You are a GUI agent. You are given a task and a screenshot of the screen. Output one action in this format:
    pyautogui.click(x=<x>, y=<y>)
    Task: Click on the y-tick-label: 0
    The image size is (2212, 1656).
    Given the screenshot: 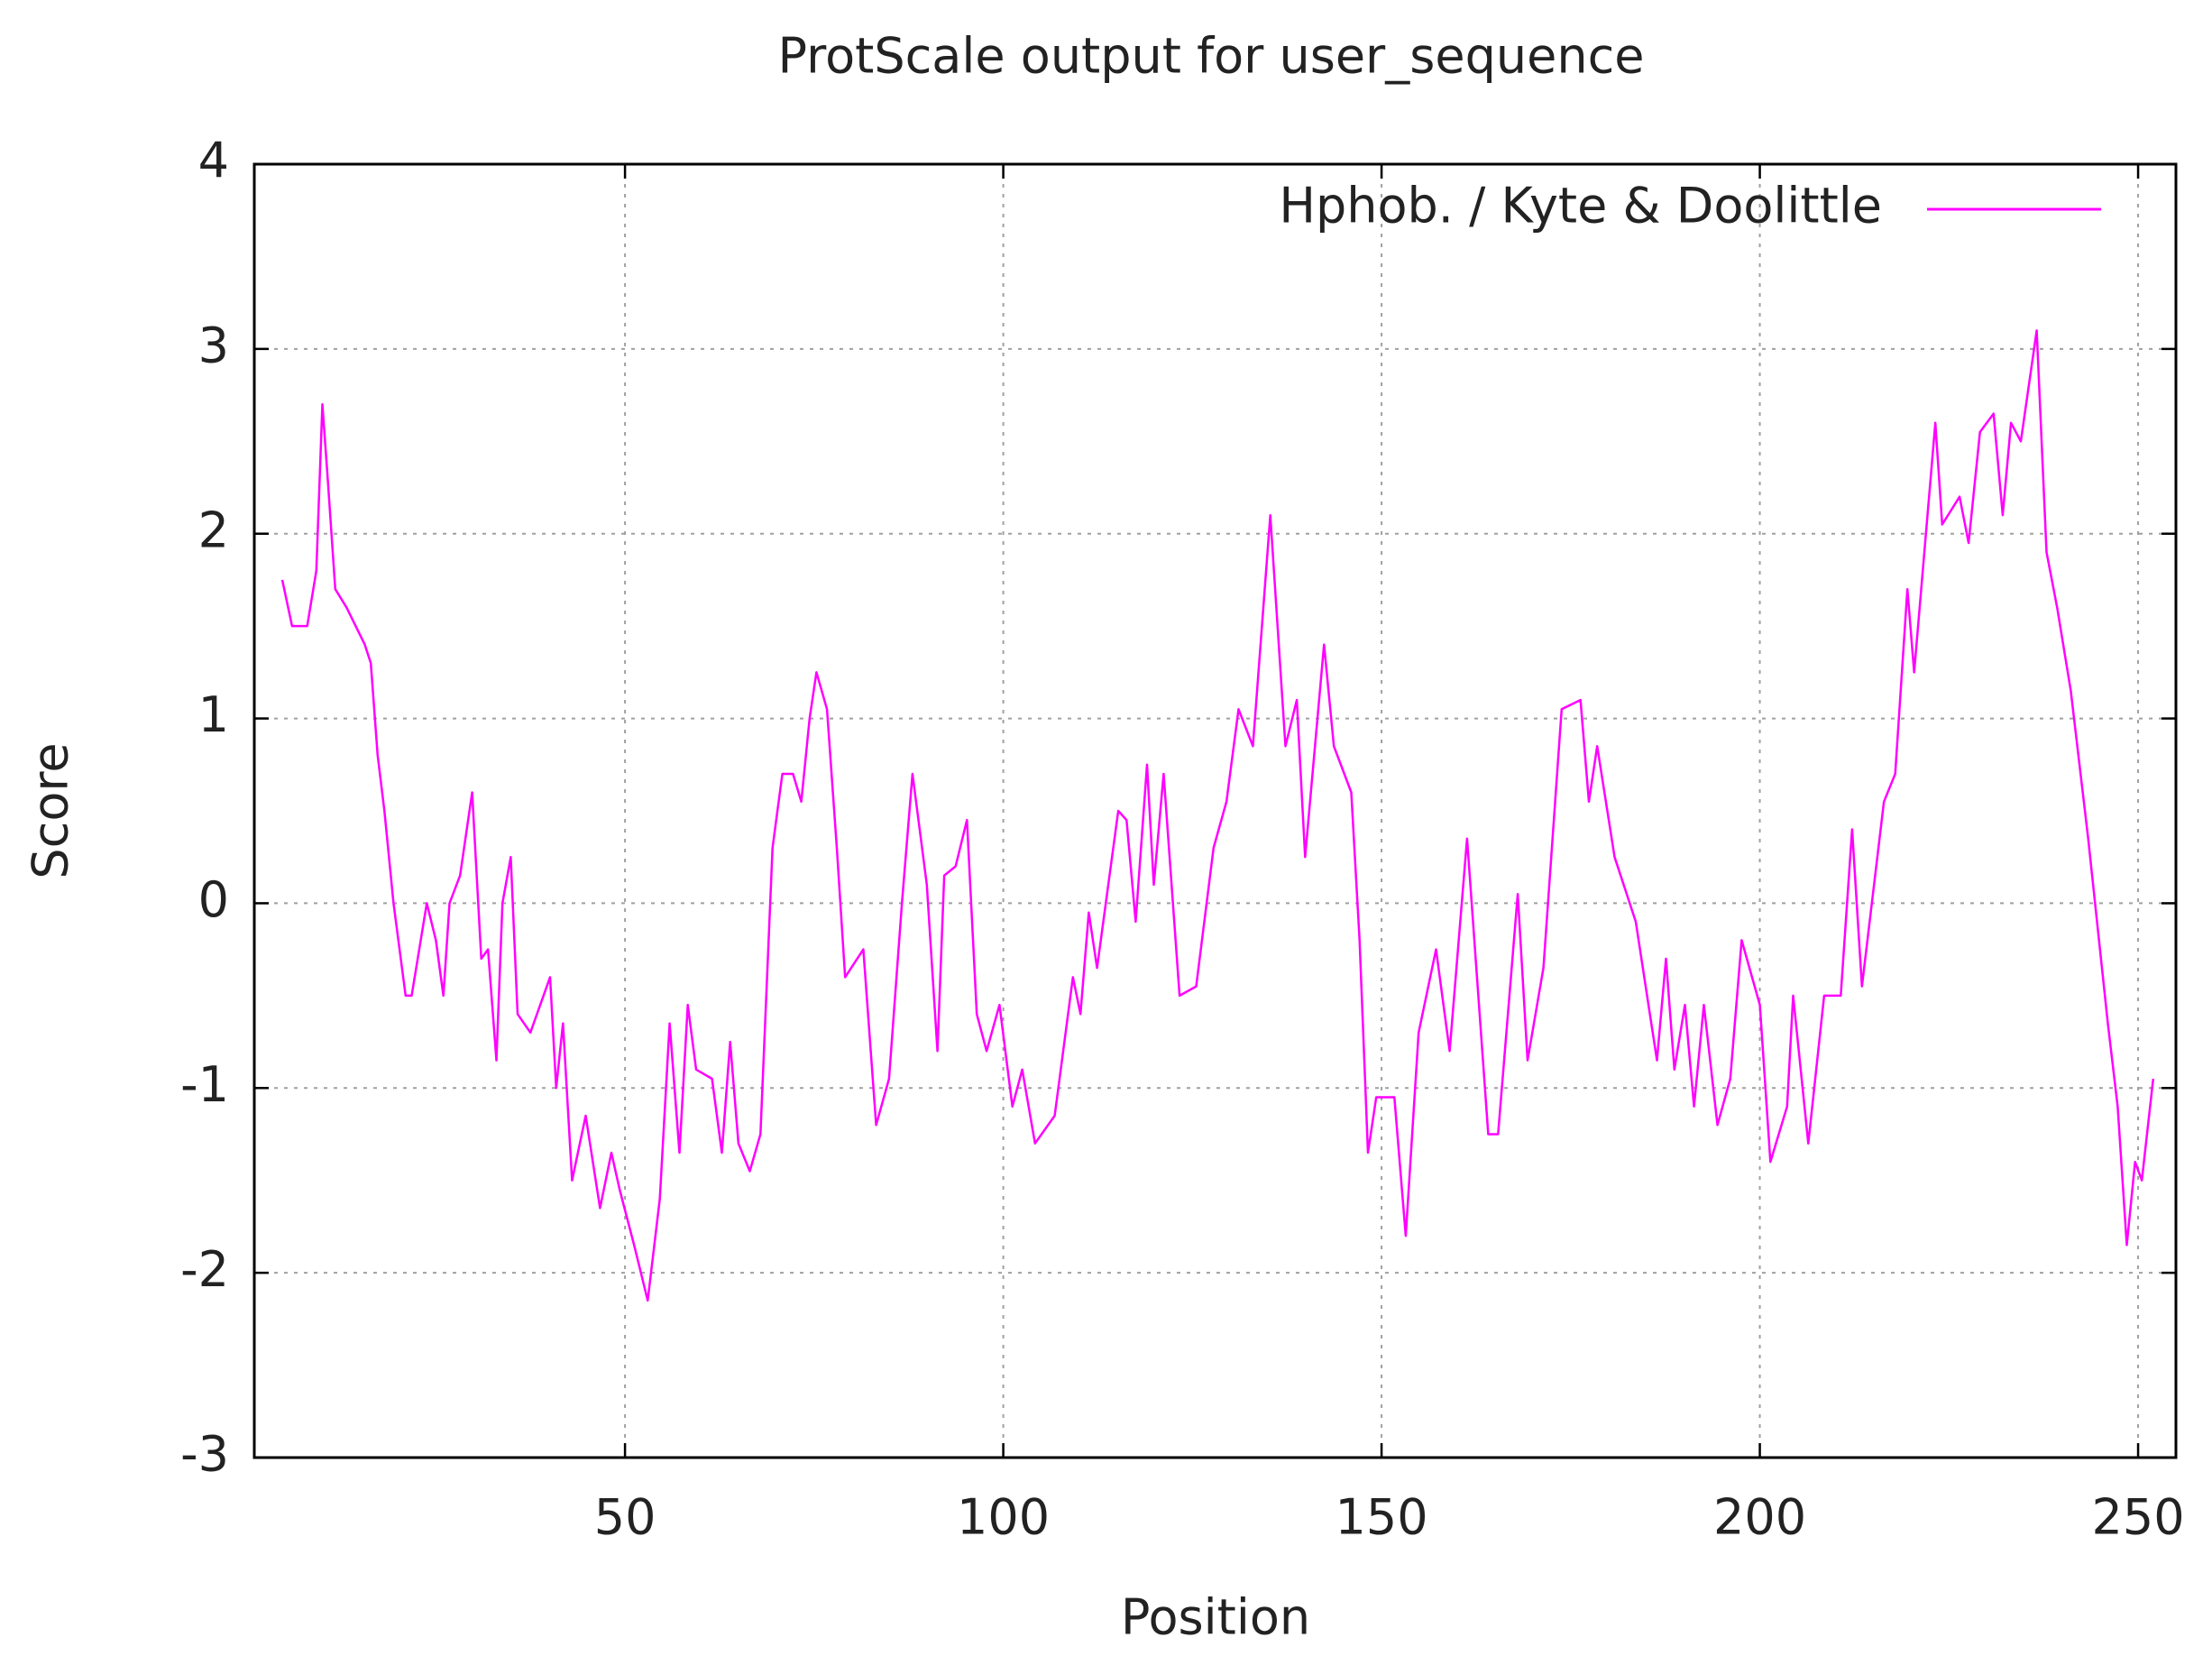 What is the action you would take?
    pyautogui.click(x=213, y=900)
    